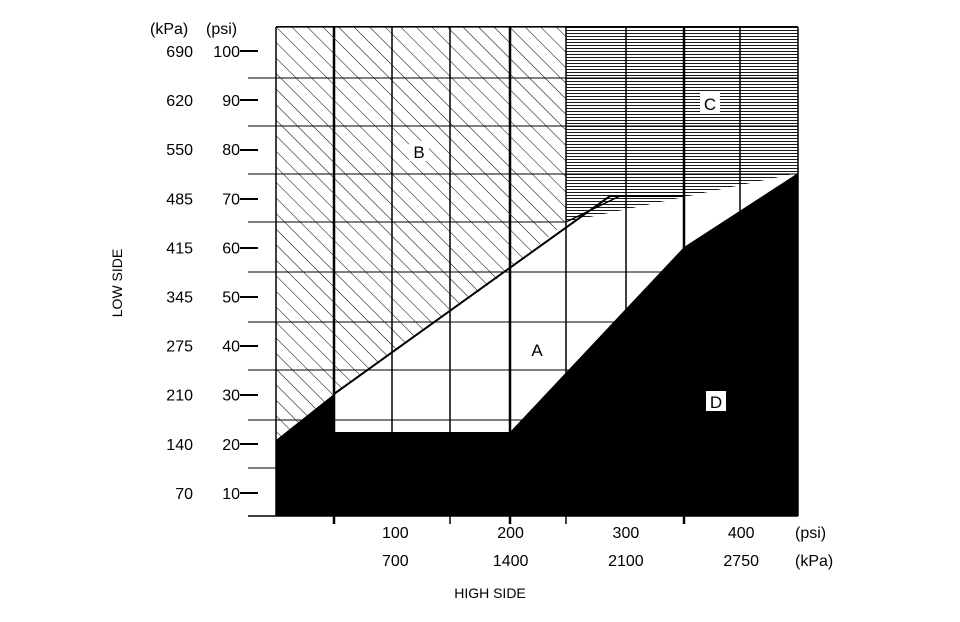 The width and height of the screenshot is (960, 622). What do you see at coordinates (624, 209) in the screenshot?
I see `region-boundary-c` at bounding box center [624, 209].